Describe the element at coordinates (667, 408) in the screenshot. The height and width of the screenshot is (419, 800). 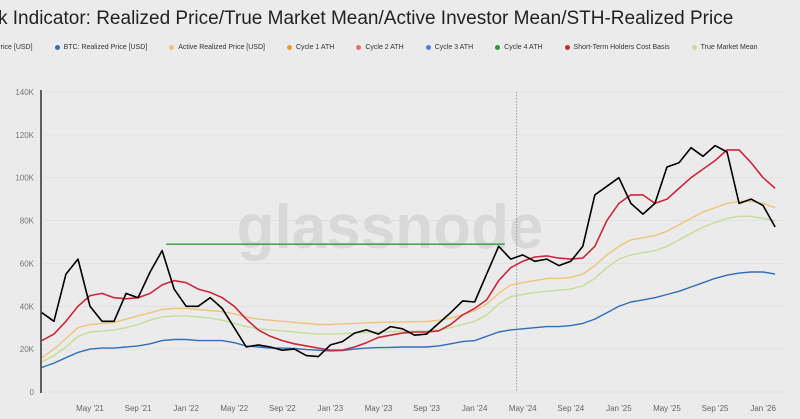
I see `x-tick-label: May '25` at that location.